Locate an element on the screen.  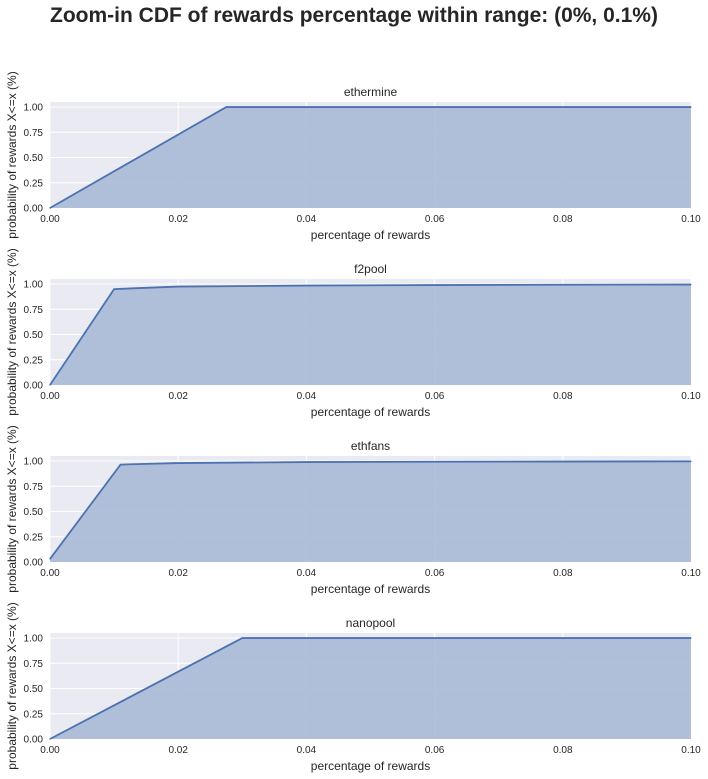
subplot-title: ethfans is located at coordinates (370, 446).